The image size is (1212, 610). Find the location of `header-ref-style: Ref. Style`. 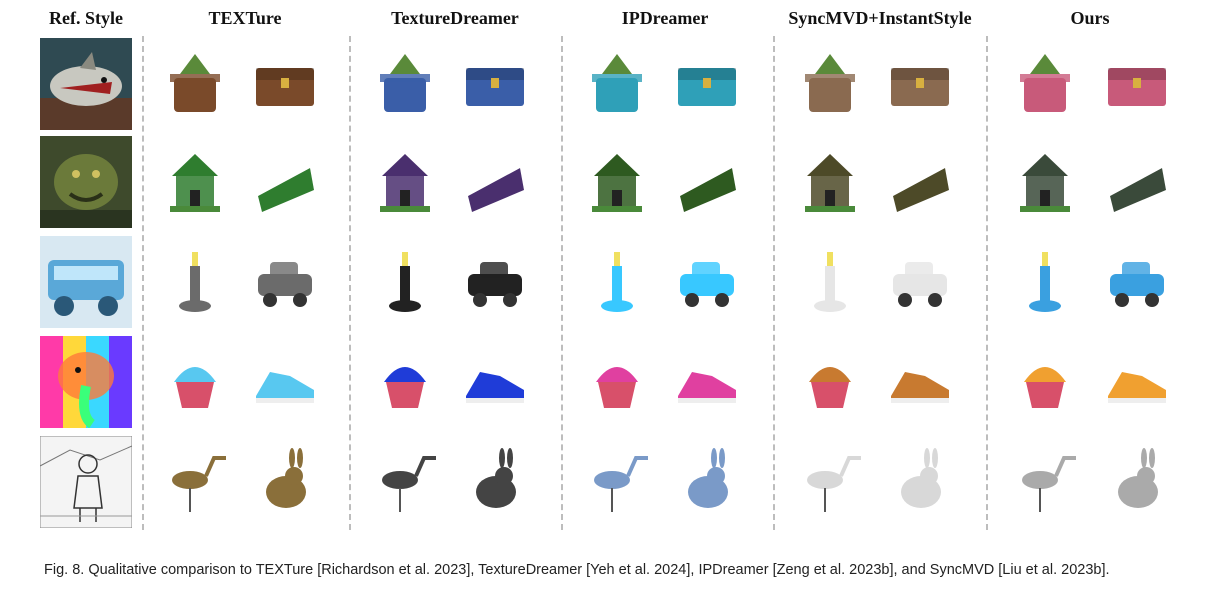

header-ref-style: Ref. Style is located at coordinates (86, 18).